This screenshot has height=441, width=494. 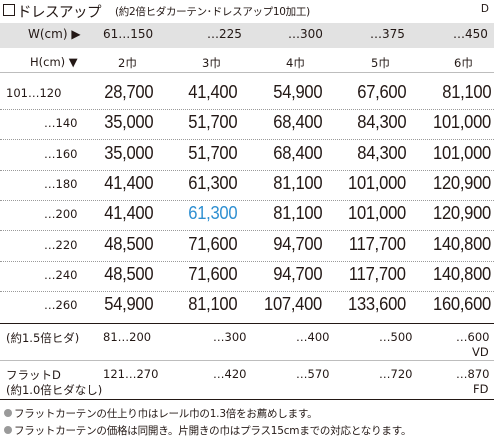 What do you see at coordinates (213, 431) in the screenshot?
I see `note-2-text: フラットカーテンの価格は同開き。片開きの巾はプラス15cmまでの対応となります。` at bounding box center [213, 431].